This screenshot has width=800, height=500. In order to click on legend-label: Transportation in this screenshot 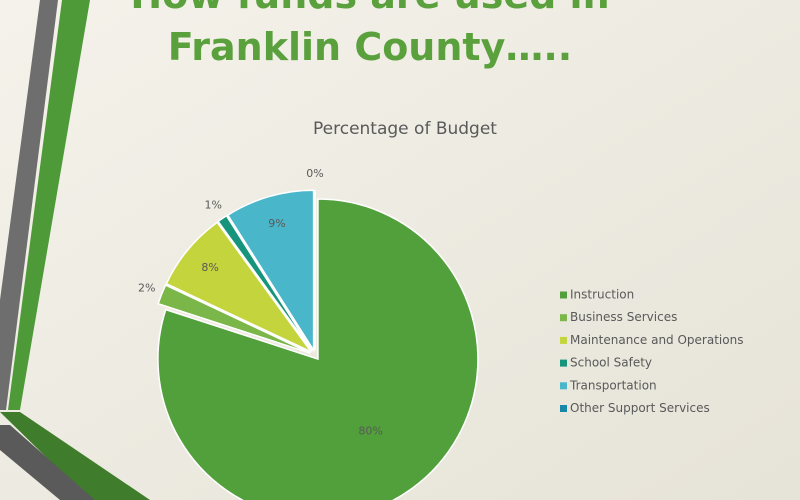, I will do `click(613, 385)`.